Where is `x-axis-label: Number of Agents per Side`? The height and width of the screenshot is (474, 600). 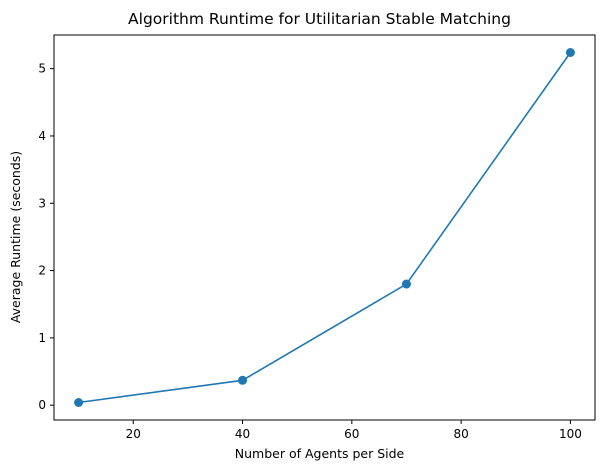
x-axis-label: Number of Agents per Side is located at coordinates (320, 453).